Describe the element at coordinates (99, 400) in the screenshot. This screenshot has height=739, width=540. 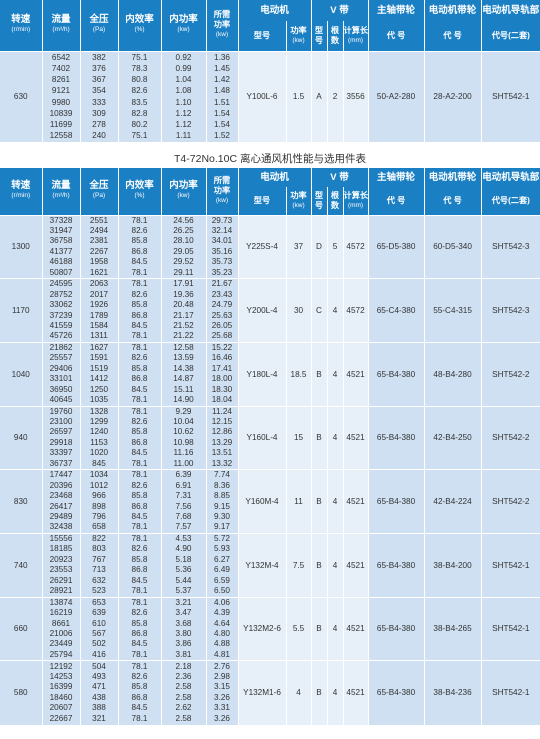
I see `pressure-value: 1035` at that location.